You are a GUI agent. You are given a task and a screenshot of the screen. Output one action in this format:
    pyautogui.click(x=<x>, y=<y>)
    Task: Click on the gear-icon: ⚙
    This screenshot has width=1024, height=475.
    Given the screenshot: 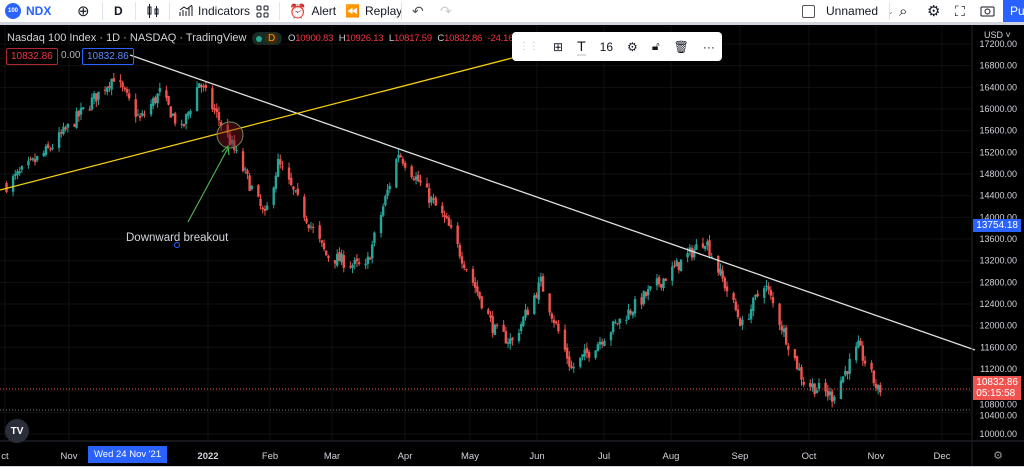 What is the action you would take?
    pyautogui.click(x=934, y=11)
    